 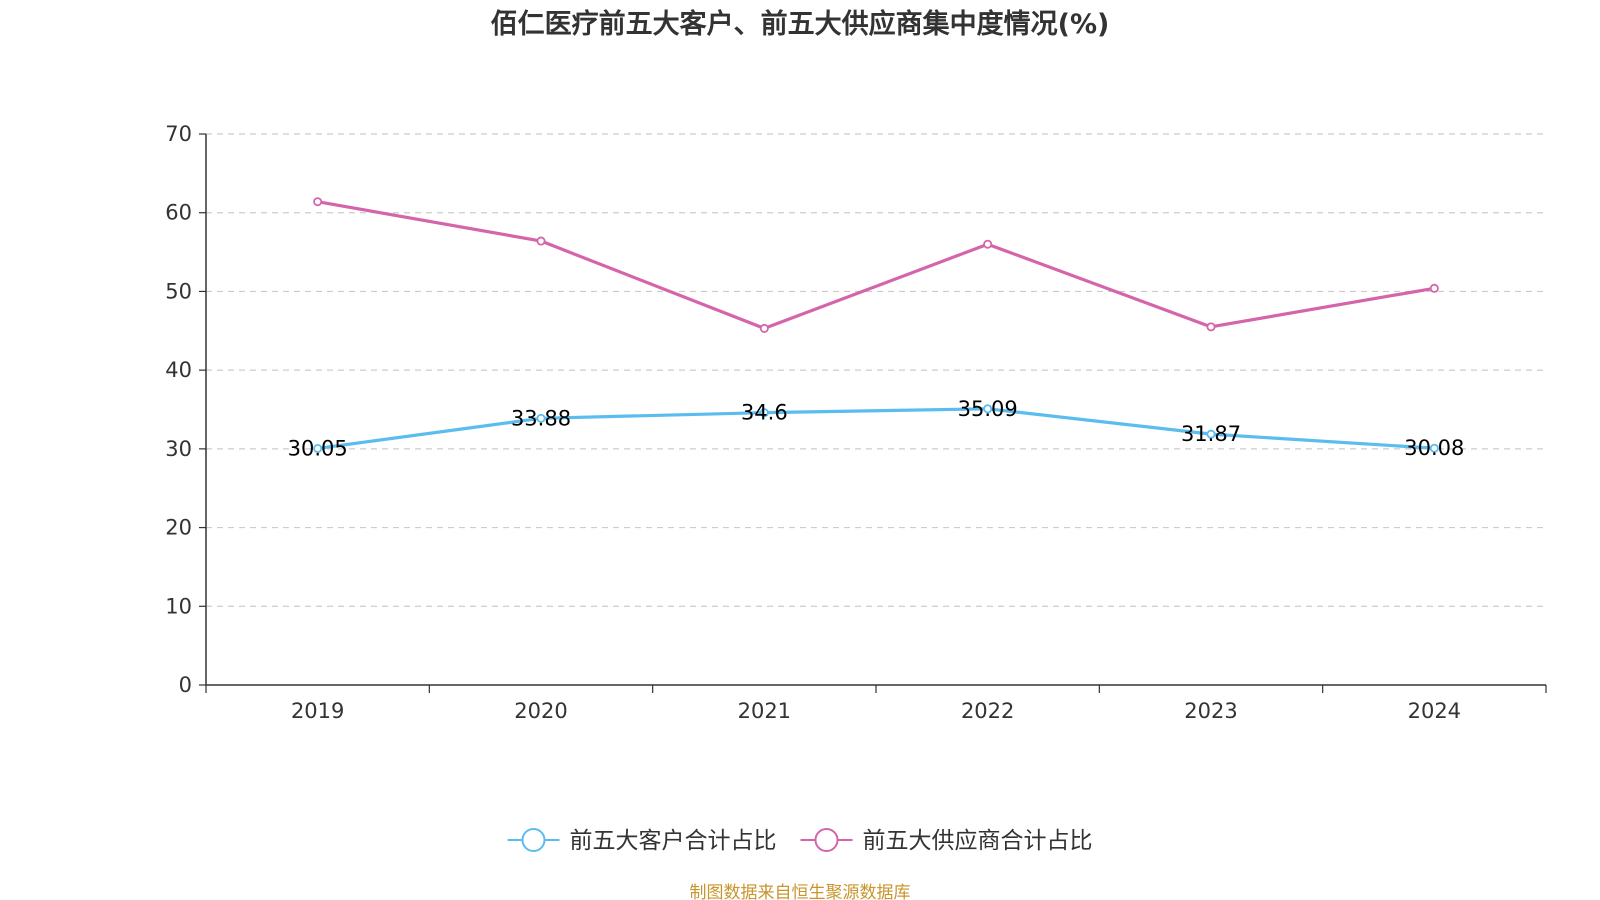 I want to click on x-tick-label: 2020, so click(x=540, y=711).